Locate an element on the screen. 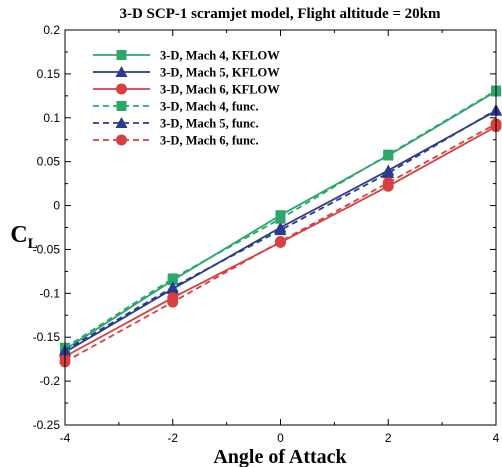  legend-label: 3-D, Mach 4, func. is located at coordinates (209, 107).